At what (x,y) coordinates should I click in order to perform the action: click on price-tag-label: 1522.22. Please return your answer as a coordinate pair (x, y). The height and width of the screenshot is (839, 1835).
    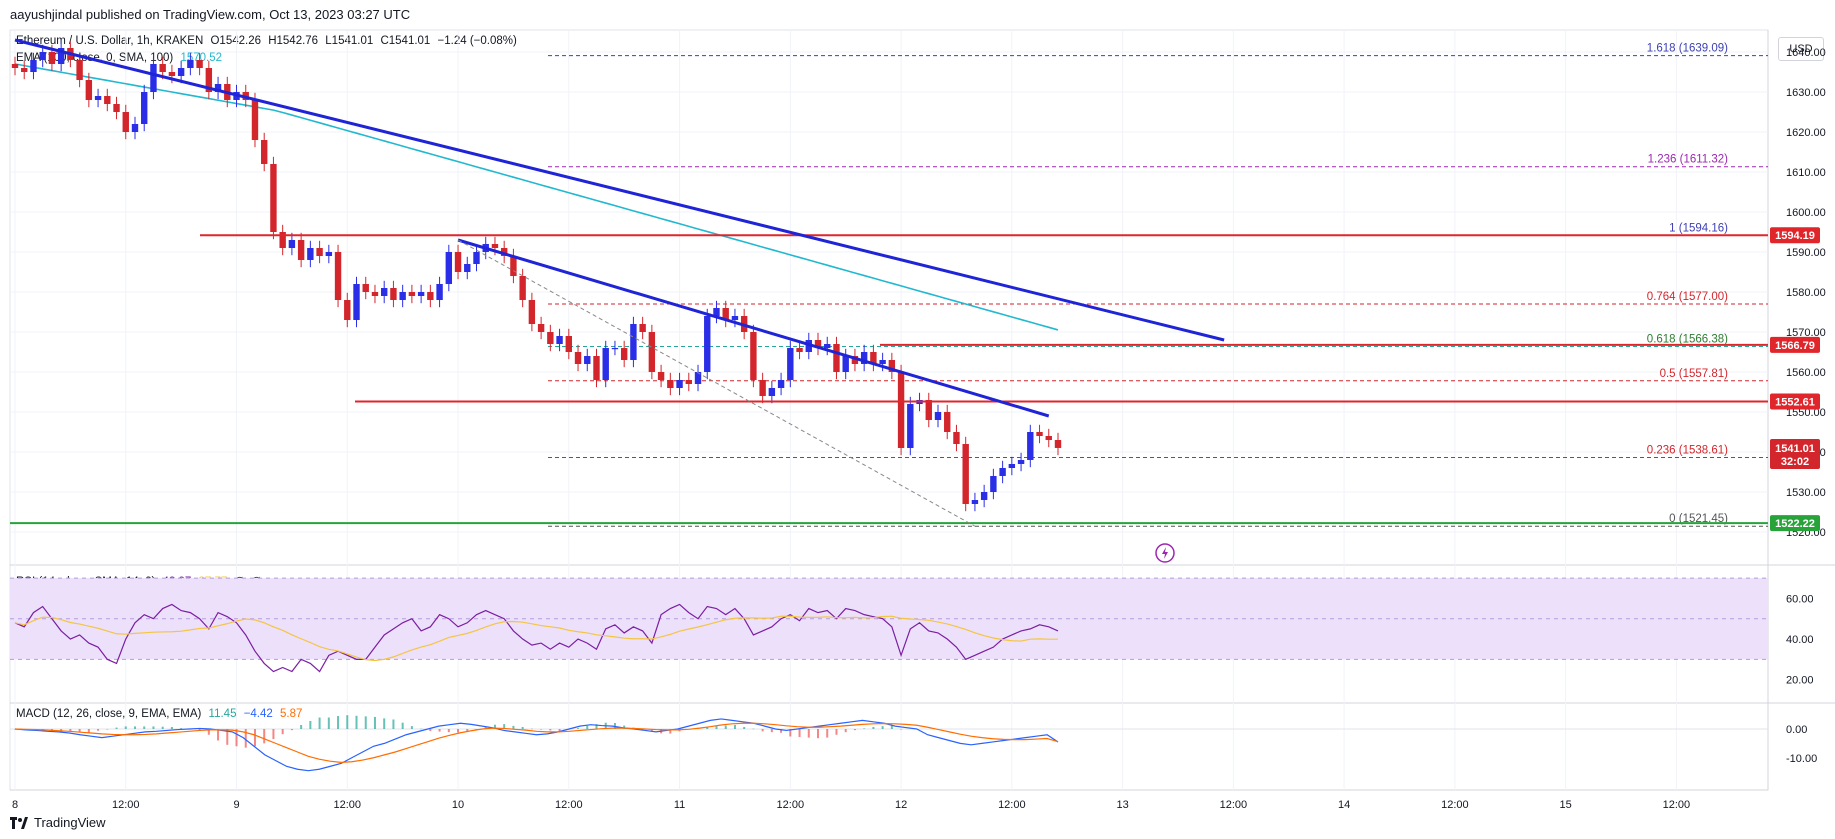
    Looking at the image, I should click on (1795, 524).